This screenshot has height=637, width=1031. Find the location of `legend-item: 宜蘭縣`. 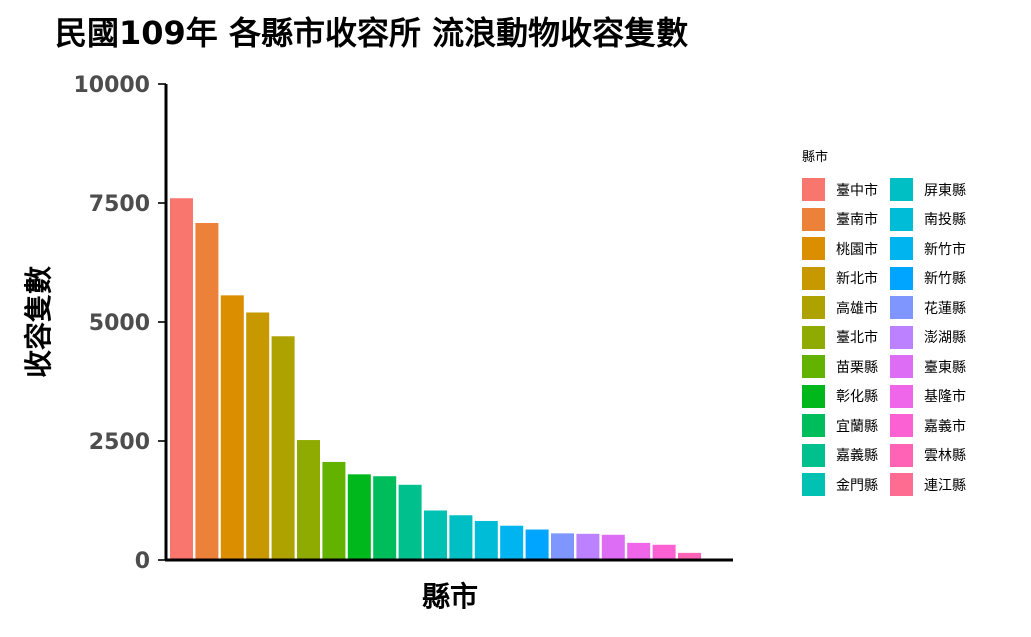

legend-item: 宜蘭縣 is located at coordinates (840, 426).